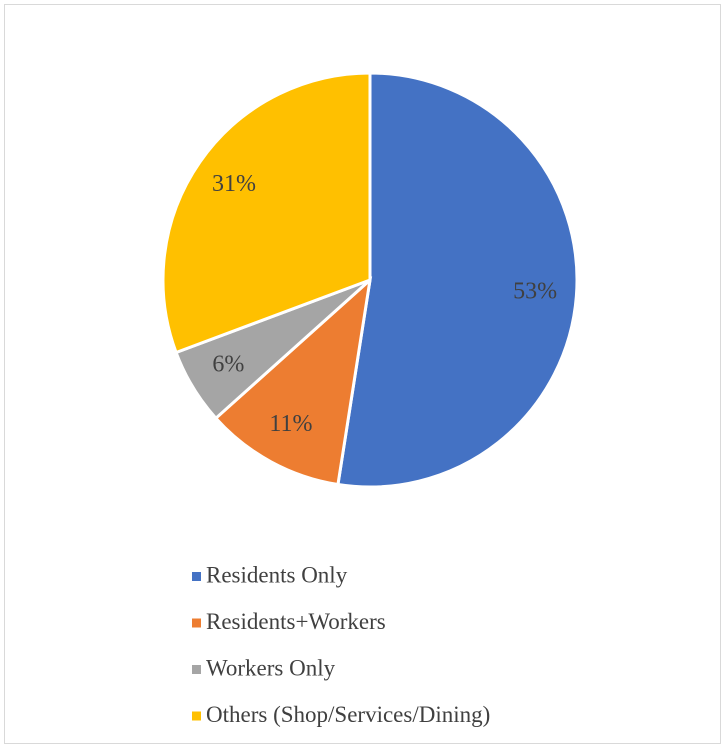 The width and height of the screenshot is (726, 749). What do you see at coordinates (234, 184) in the screenshot?
I see `data-label: 31%` at bounding box center [234, 184].